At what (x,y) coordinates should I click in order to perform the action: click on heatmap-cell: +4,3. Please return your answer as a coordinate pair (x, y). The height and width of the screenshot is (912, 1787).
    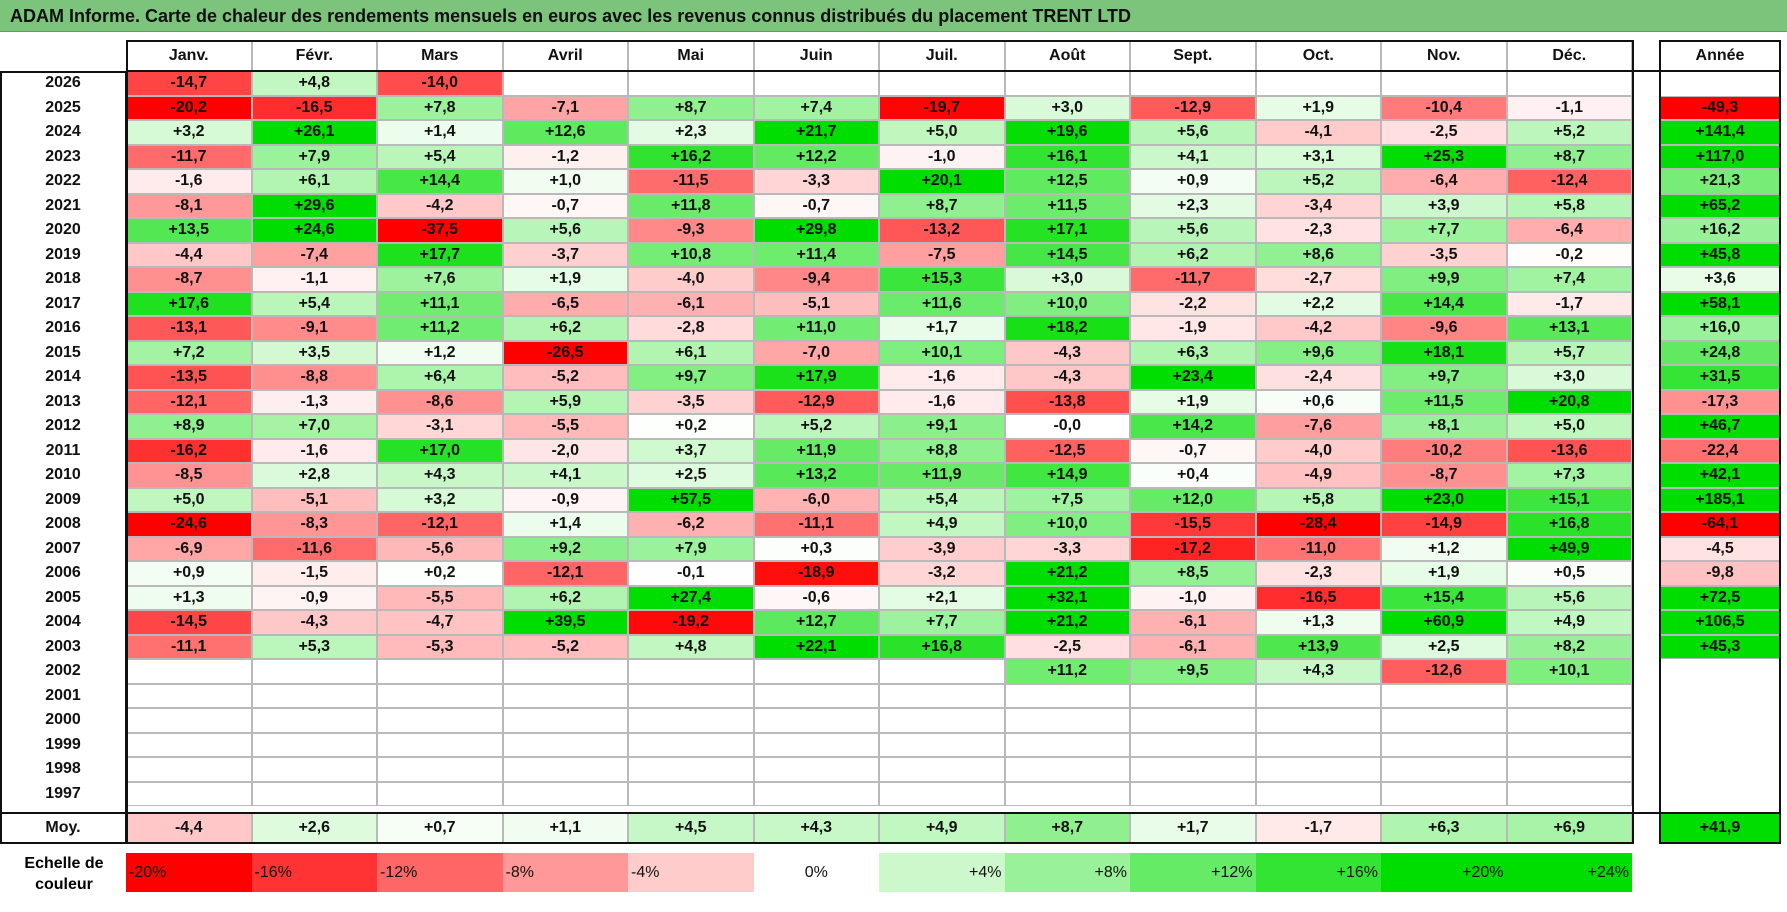
    Looking at the image, I should click on (1318, 671).